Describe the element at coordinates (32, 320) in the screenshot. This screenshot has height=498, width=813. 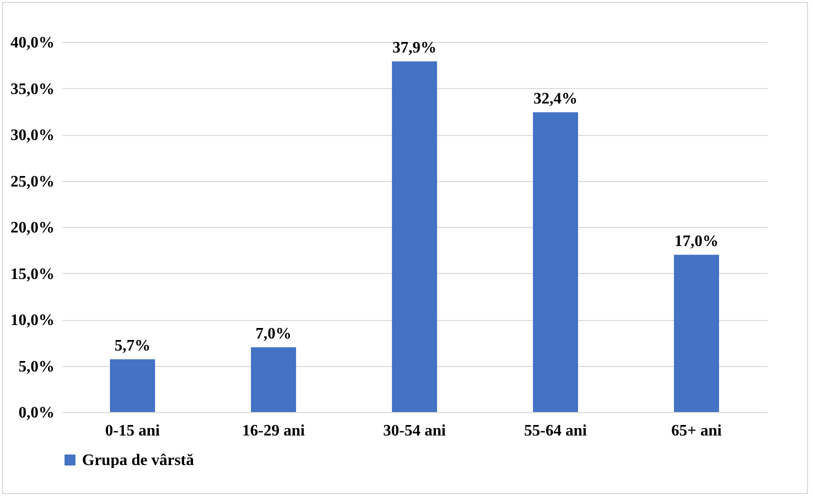
I see `y-tick-label: 10,0%` at that location.